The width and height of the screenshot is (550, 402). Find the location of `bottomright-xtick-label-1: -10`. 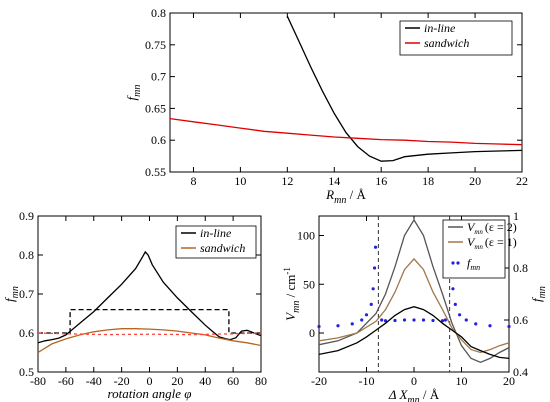

bottomright-xtick-label-1: -10 is located at coordinates (367, 381).